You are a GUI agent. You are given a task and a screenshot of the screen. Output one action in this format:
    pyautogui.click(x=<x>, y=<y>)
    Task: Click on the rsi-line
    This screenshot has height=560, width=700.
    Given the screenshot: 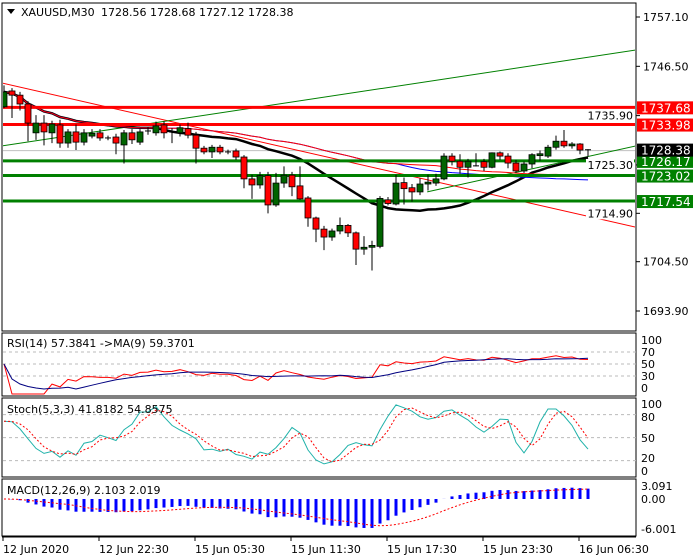 What is the action you would take?
    pyautogui.click(x=296, y=375)
    